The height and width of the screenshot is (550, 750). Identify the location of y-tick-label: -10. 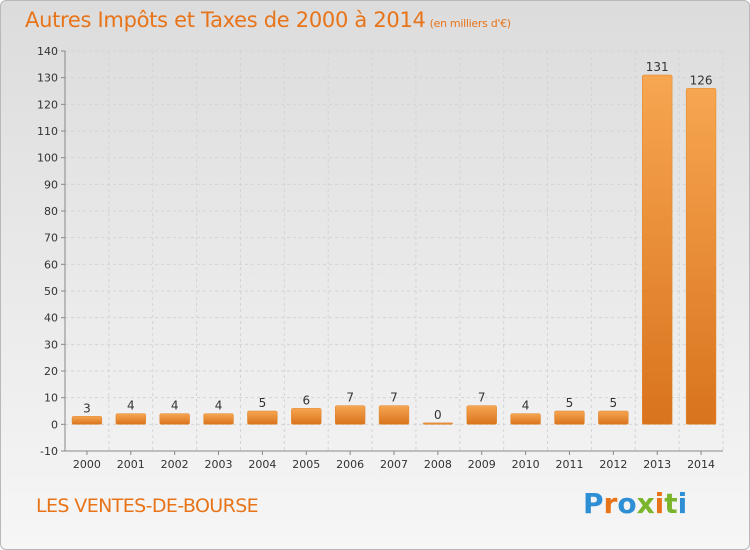
(49, 451).